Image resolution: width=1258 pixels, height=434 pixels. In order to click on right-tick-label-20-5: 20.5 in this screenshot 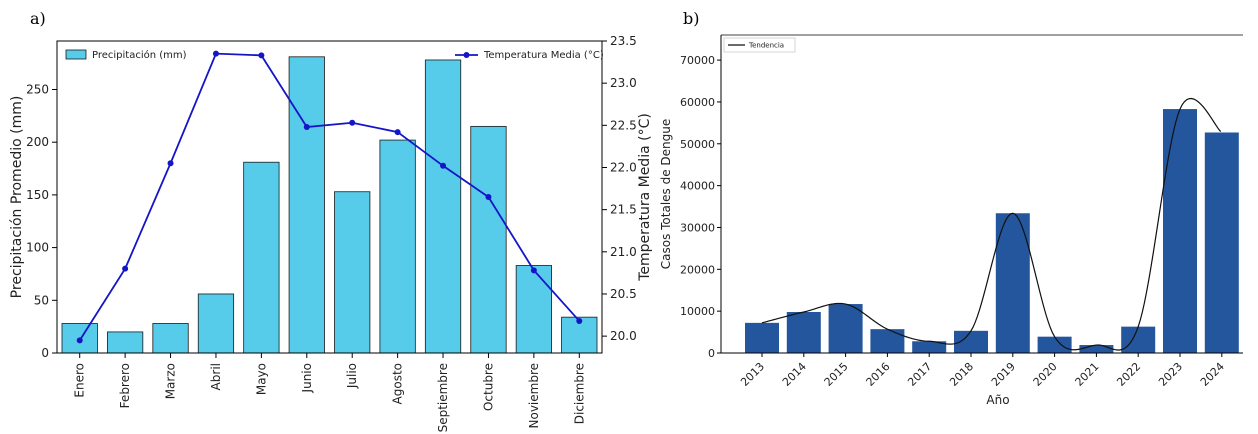, I will do `click(623, 294)`.